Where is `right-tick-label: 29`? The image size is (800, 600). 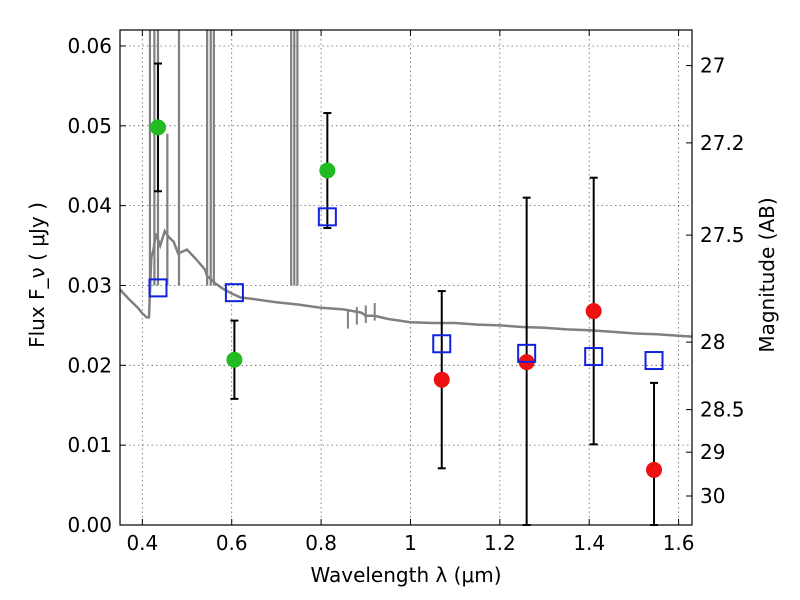 right-tick-label: 29 is located at coordinates (712, 452).